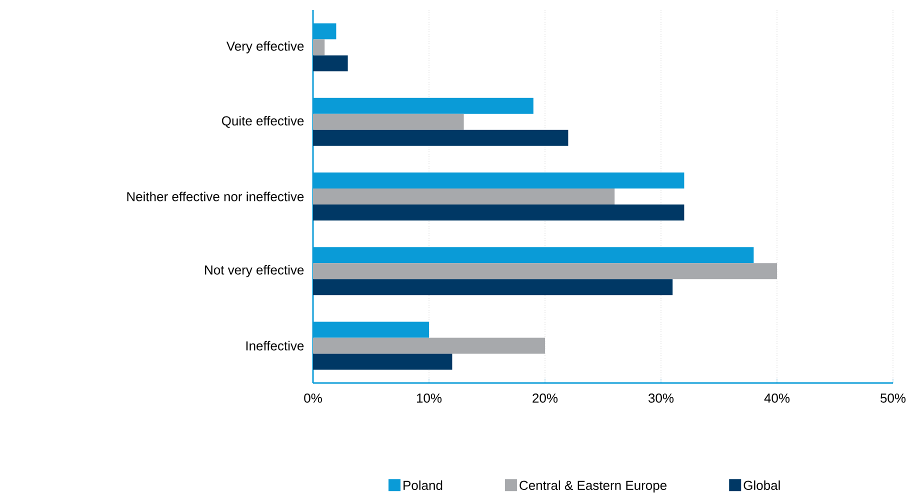 The height and width of the screenshot is (497, 920). What do you see at coordinates (254, 271) in the screenshot?
I see `y-tick-label: Not very effective` at bounding box center [254, 271].